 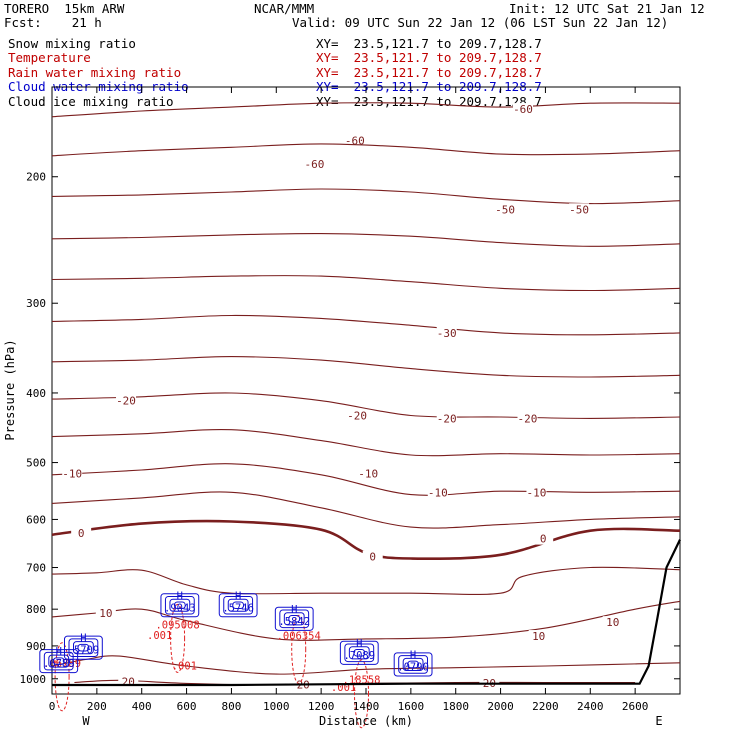 What do you see at coordinates (429, 72) in the screenshot?
I see `field-xy-rain: XY= 23.5,121.7 to 209.7,128.7` at bounding box center [429, 72].